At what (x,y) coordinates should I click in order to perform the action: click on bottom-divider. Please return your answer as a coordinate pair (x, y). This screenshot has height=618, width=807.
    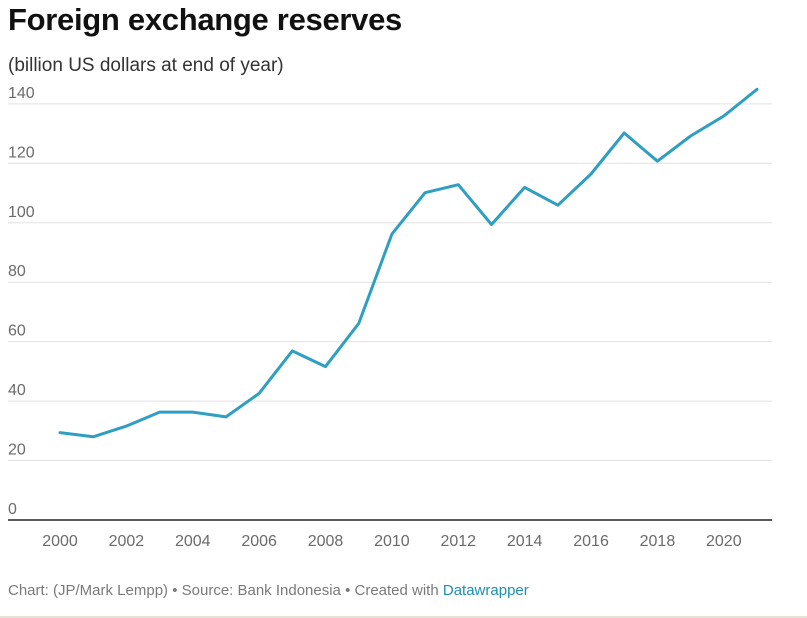
    Looking at the image, I should click on (403, 617).